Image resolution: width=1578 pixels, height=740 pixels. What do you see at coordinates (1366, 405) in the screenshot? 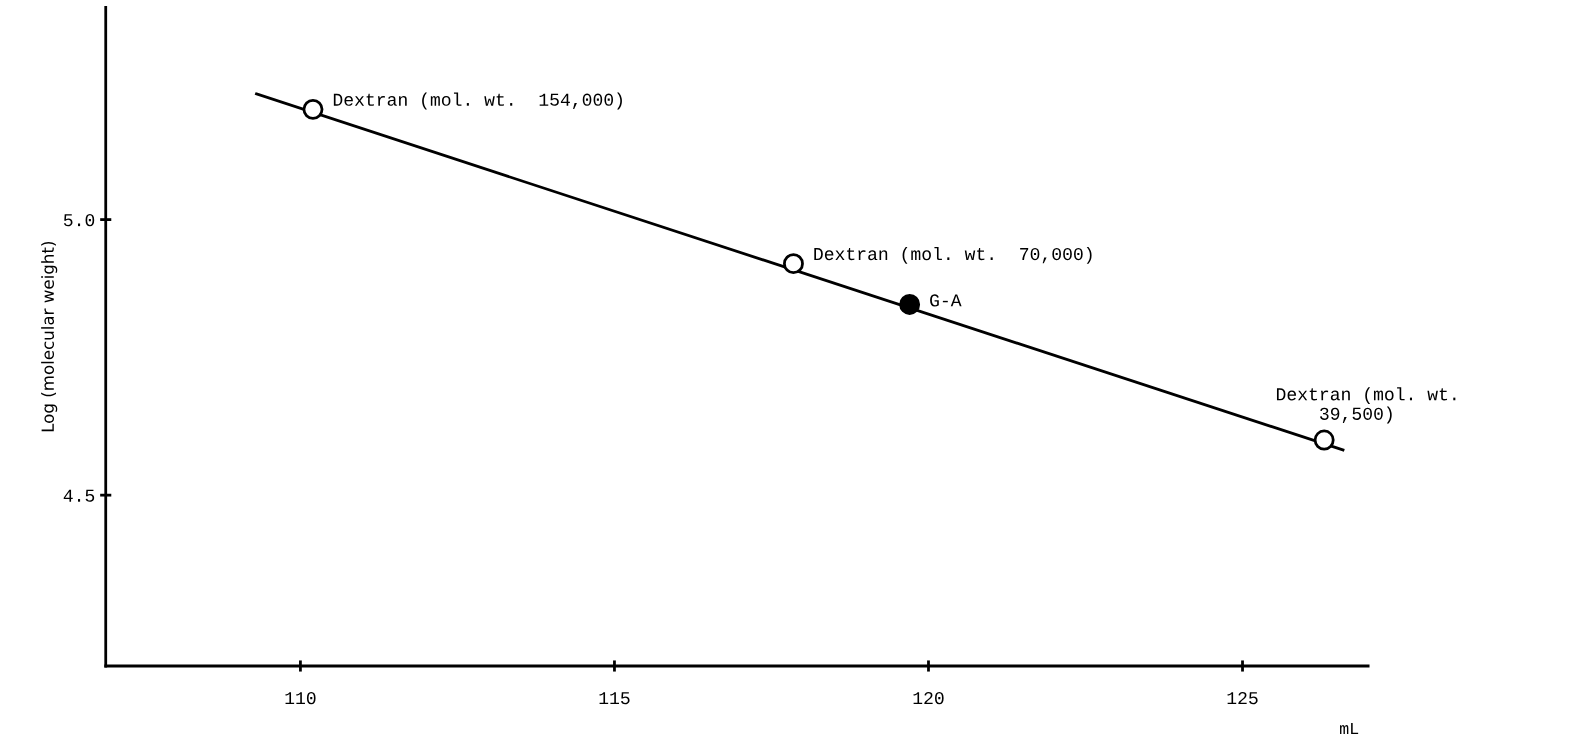
I see `annotation: Dextran (mol. wt. 39,500)` at bounding box center [1366, 405].